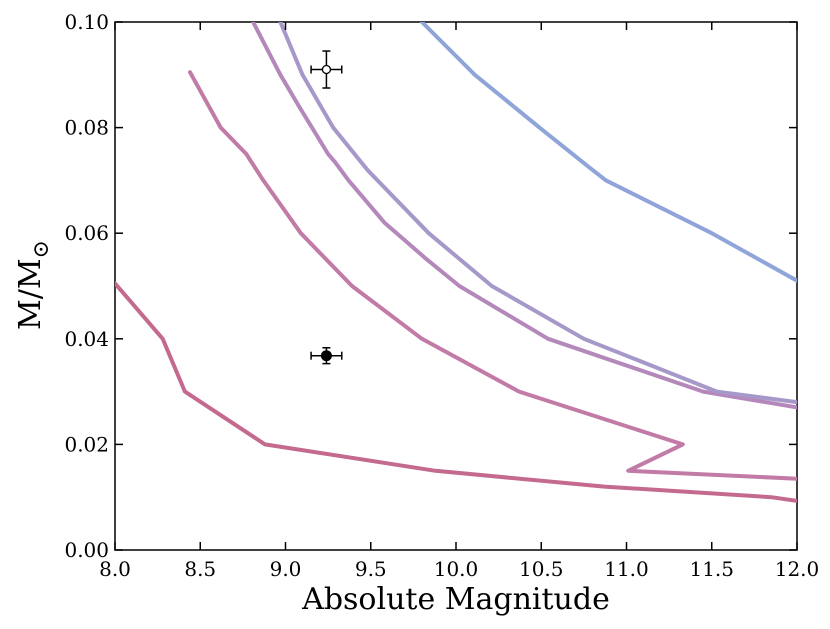 The height and width of the screenshot is (629, 830). I want to click on x-tick-label: 8.5, so click(200, 569).